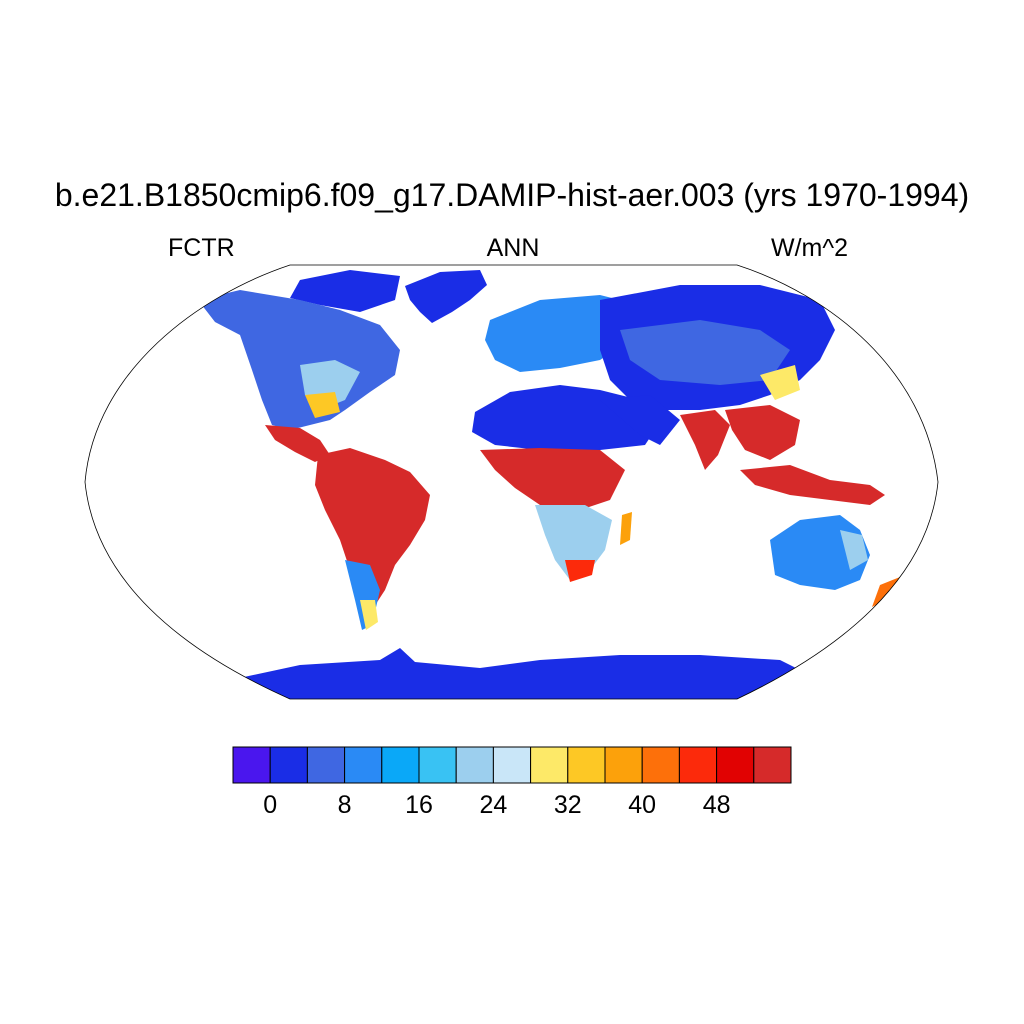 This screenshot has height=1024, width=1024. Describe the element at coordinates (640, 420) in the screenshot. I see `region-middle-east` at that location.